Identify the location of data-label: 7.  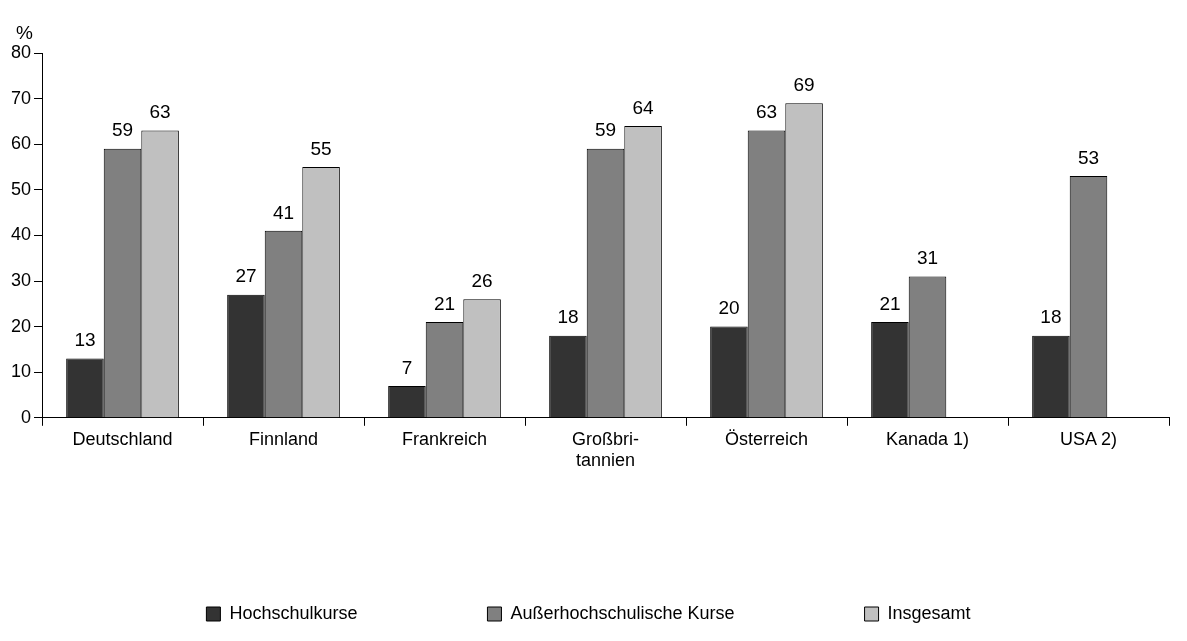
(407, 367).